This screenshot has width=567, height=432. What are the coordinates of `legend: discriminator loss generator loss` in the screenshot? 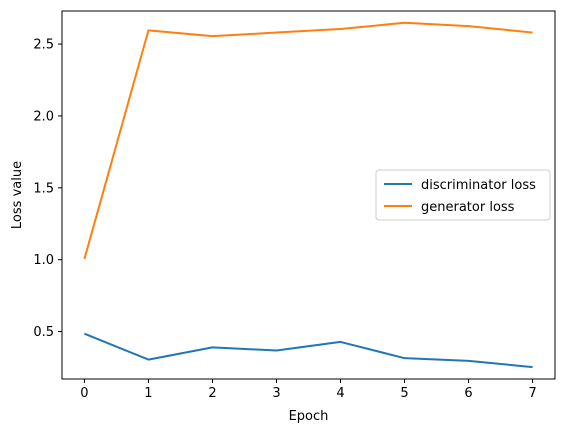 It's located at (463, 195).